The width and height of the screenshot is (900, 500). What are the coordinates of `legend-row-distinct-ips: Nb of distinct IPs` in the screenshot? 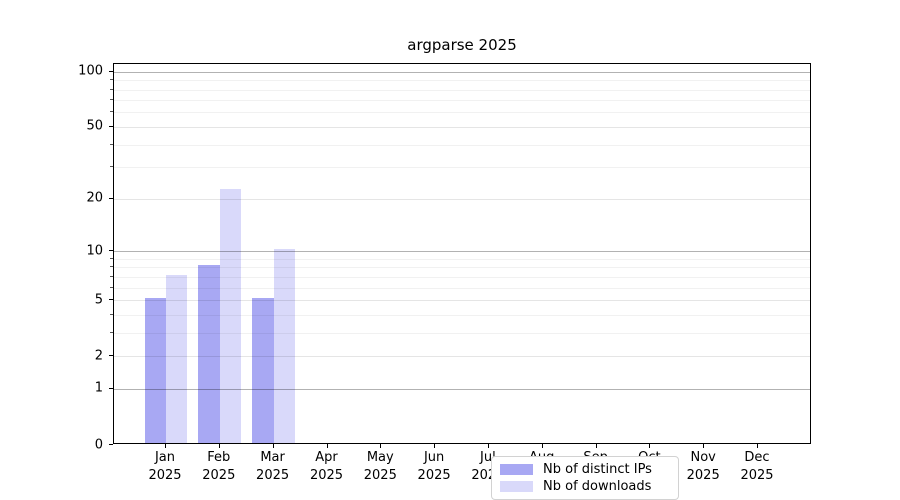 It's located at (585, 469).